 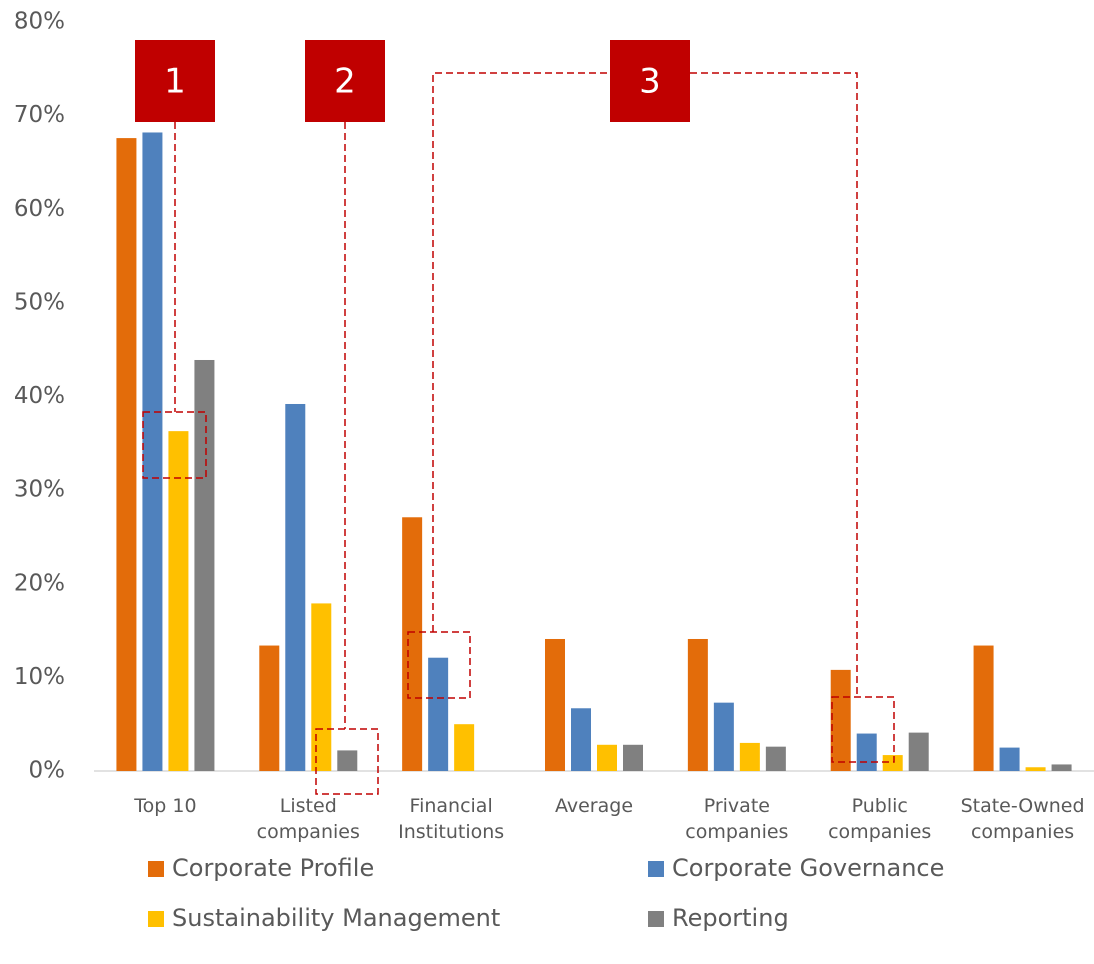 I want to click on annotation-label: 1, so click(x=175, y=82).